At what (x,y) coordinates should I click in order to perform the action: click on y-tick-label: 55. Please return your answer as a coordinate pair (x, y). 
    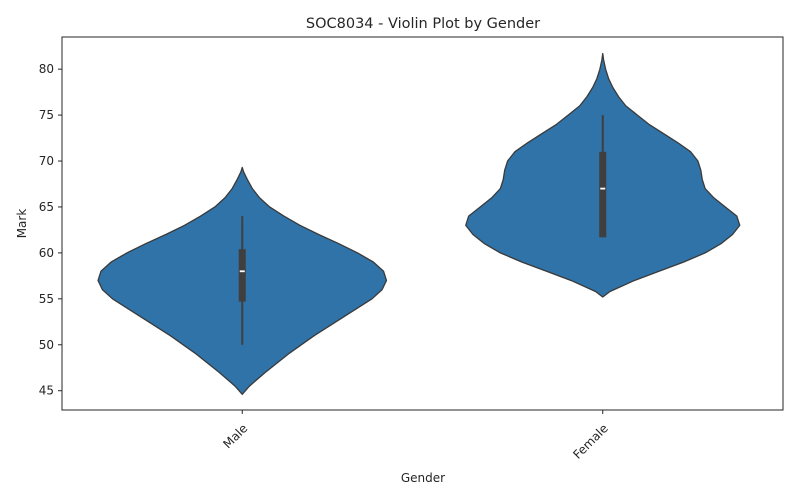
    Looking at the image, I should click on (46, 299).